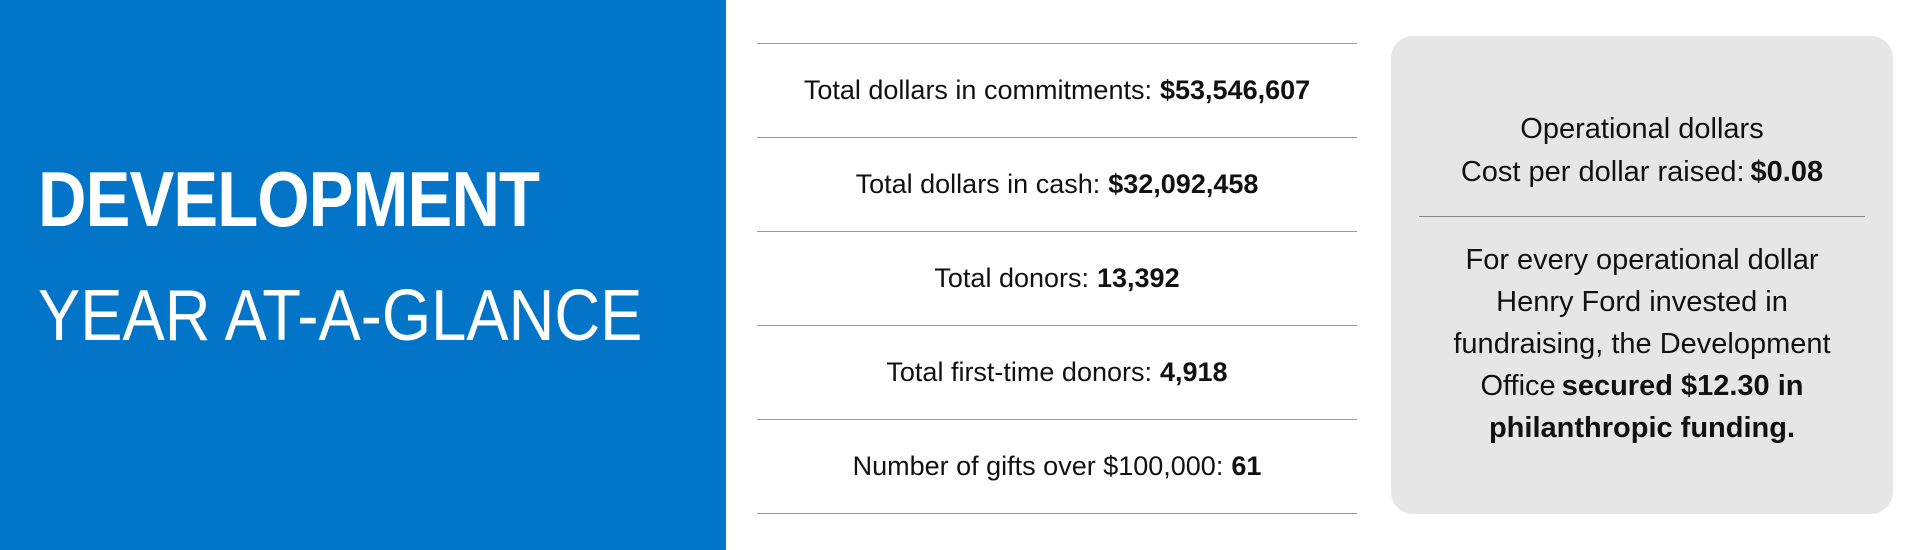 The image size is (1920, 550). I want to click on stat-row: Total first-time donors: 4,918, so click(1057, 373).